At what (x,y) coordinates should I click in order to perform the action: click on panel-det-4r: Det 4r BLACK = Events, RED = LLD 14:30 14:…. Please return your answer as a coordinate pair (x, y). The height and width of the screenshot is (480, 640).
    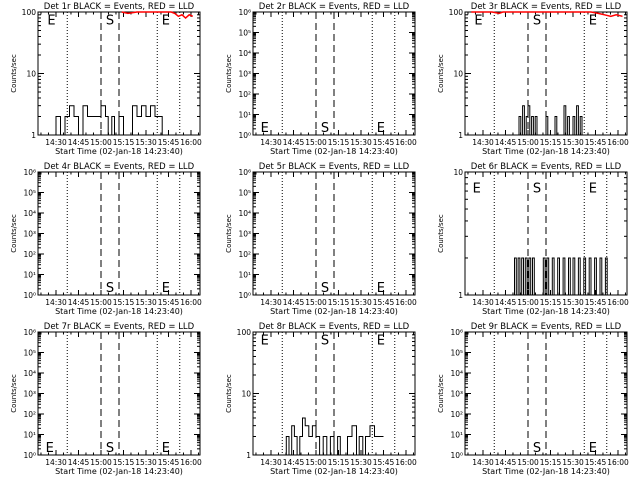
    Looking at the image, I should click on (106, 239).